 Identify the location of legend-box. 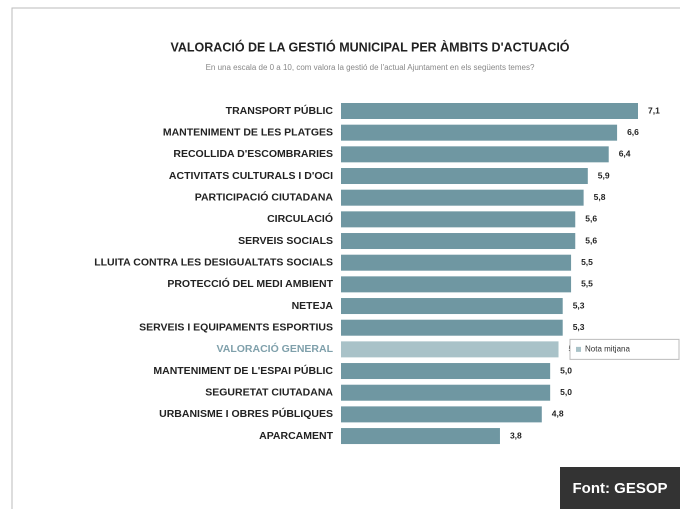
(624, 349).